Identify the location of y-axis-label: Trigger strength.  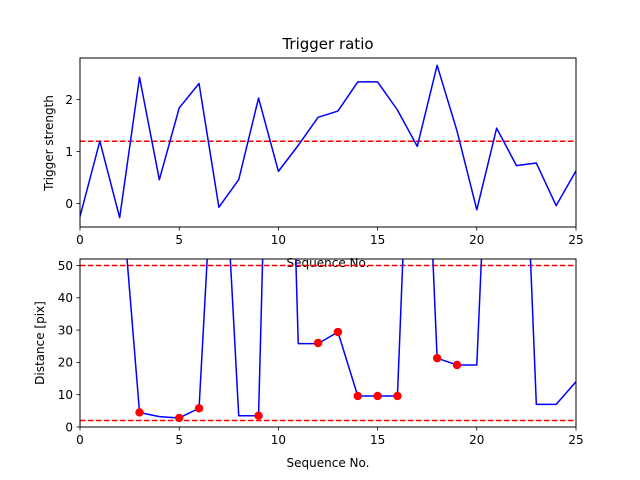
(49, 143).